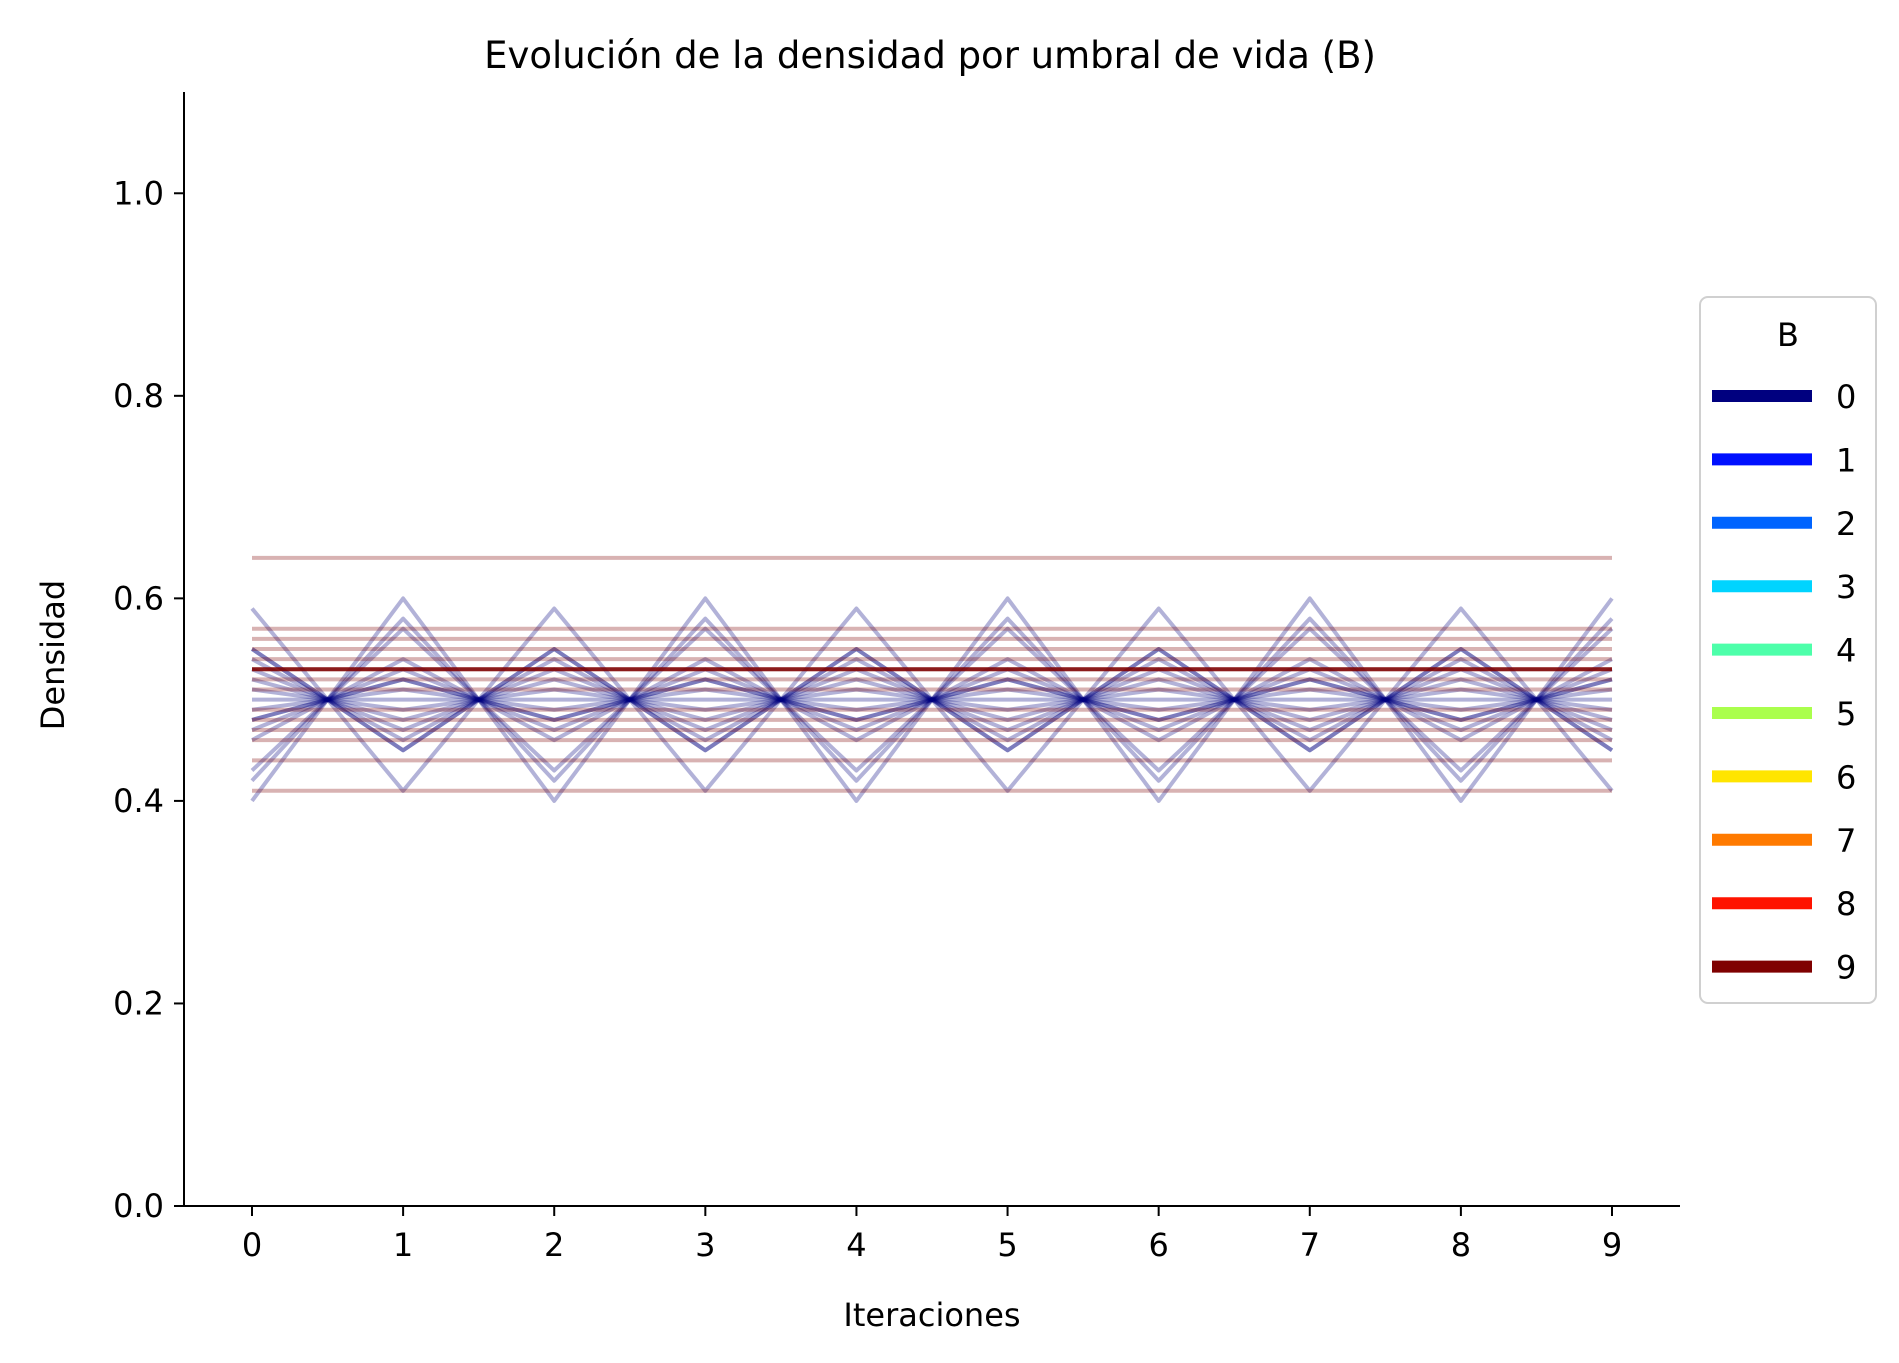 Image resolution: width=1899 pixels, height=1363 pixels. Describe the element at coordinates (1846, 397) in the screenshot. I see `legend-label-0: 0` at that location.